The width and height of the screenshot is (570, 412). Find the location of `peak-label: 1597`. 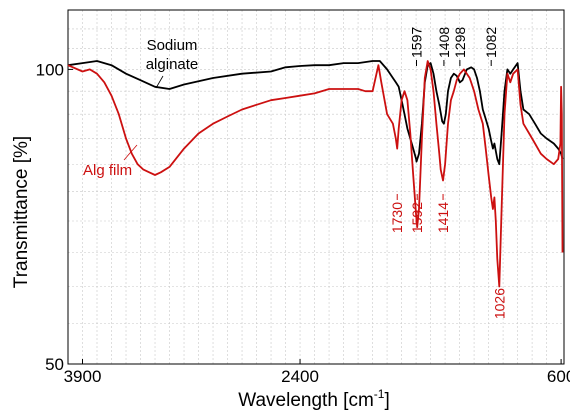

peak-label: 1597 is located at coordinates (417, 42).